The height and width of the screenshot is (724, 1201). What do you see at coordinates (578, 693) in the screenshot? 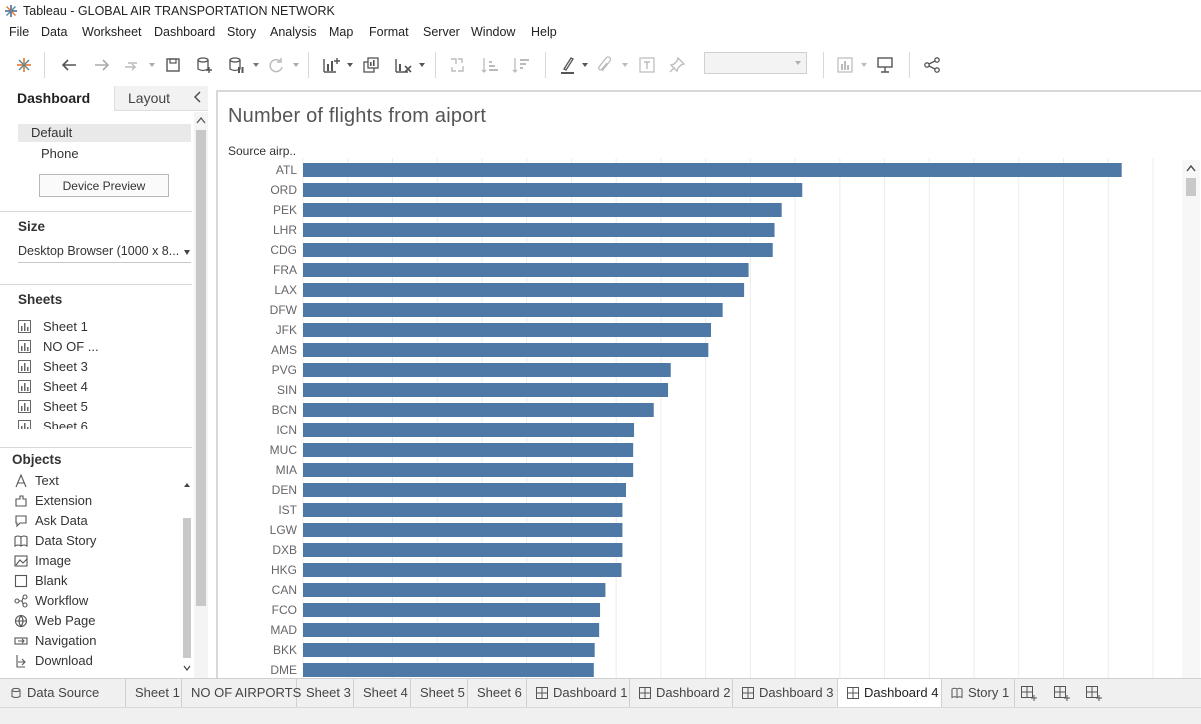
I see `sheet-tab: Dashboard 1` at bounding box center [578, 693].